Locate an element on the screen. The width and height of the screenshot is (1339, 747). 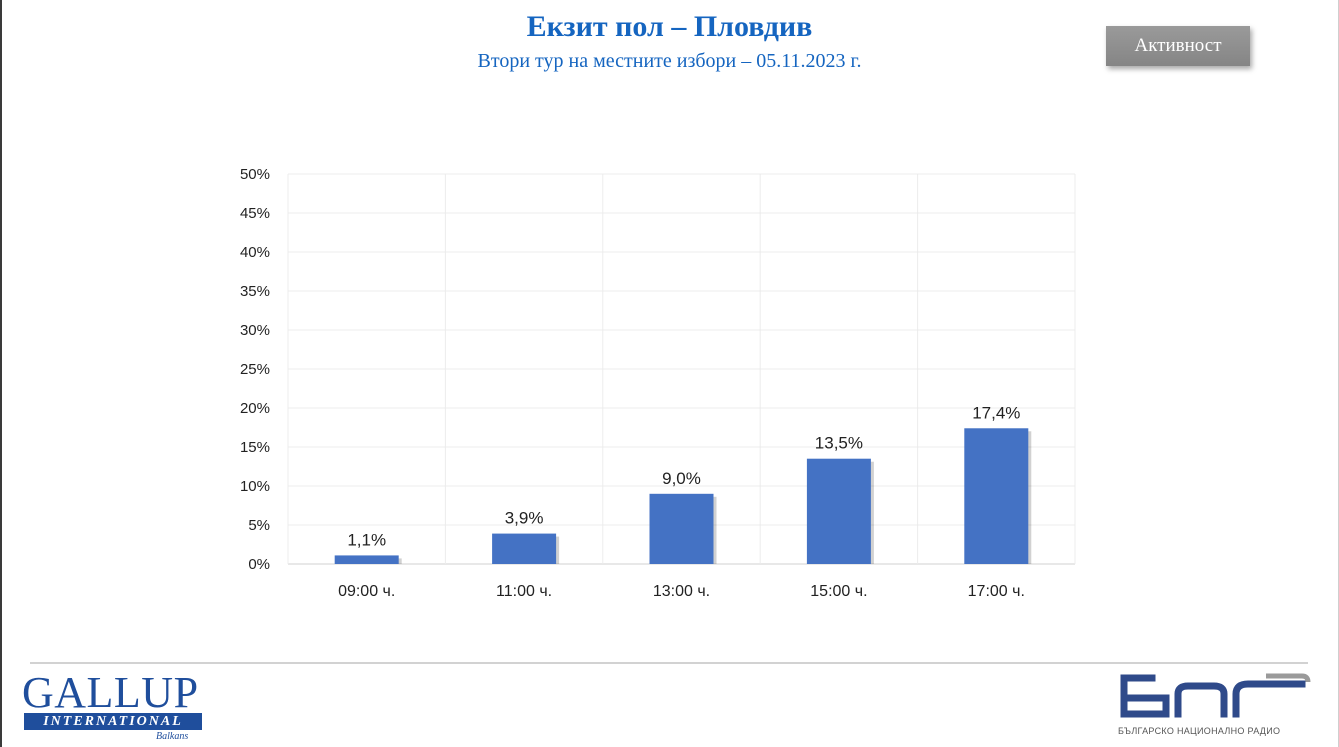
data-label: 17,4% is located at coordinates (996, 412).